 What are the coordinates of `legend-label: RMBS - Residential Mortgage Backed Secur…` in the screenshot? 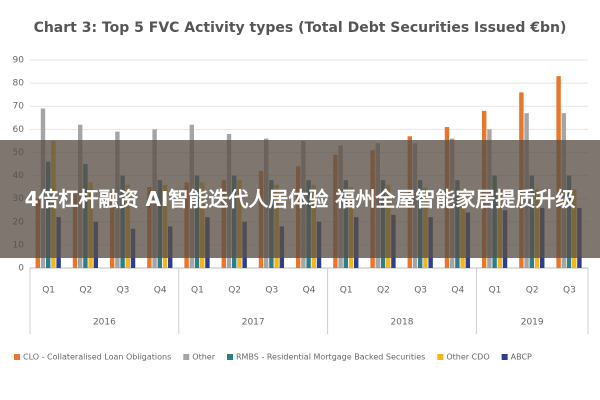 It's located at (330, 357).